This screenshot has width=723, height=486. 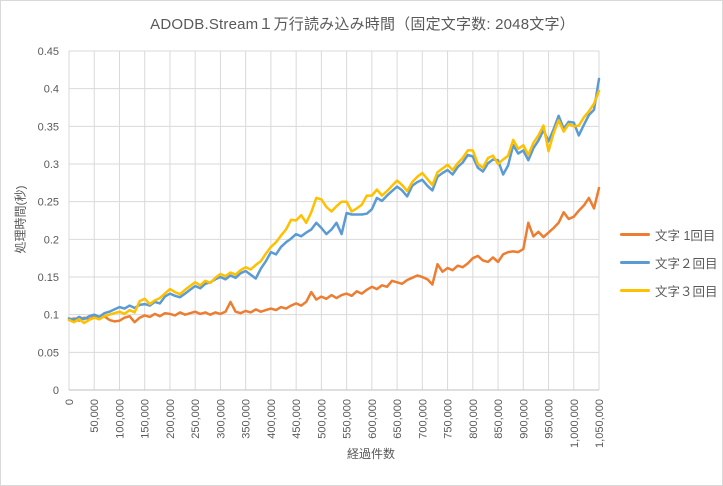 I want to click on x-tick-label: 350,000, so click(x=247, y=419).